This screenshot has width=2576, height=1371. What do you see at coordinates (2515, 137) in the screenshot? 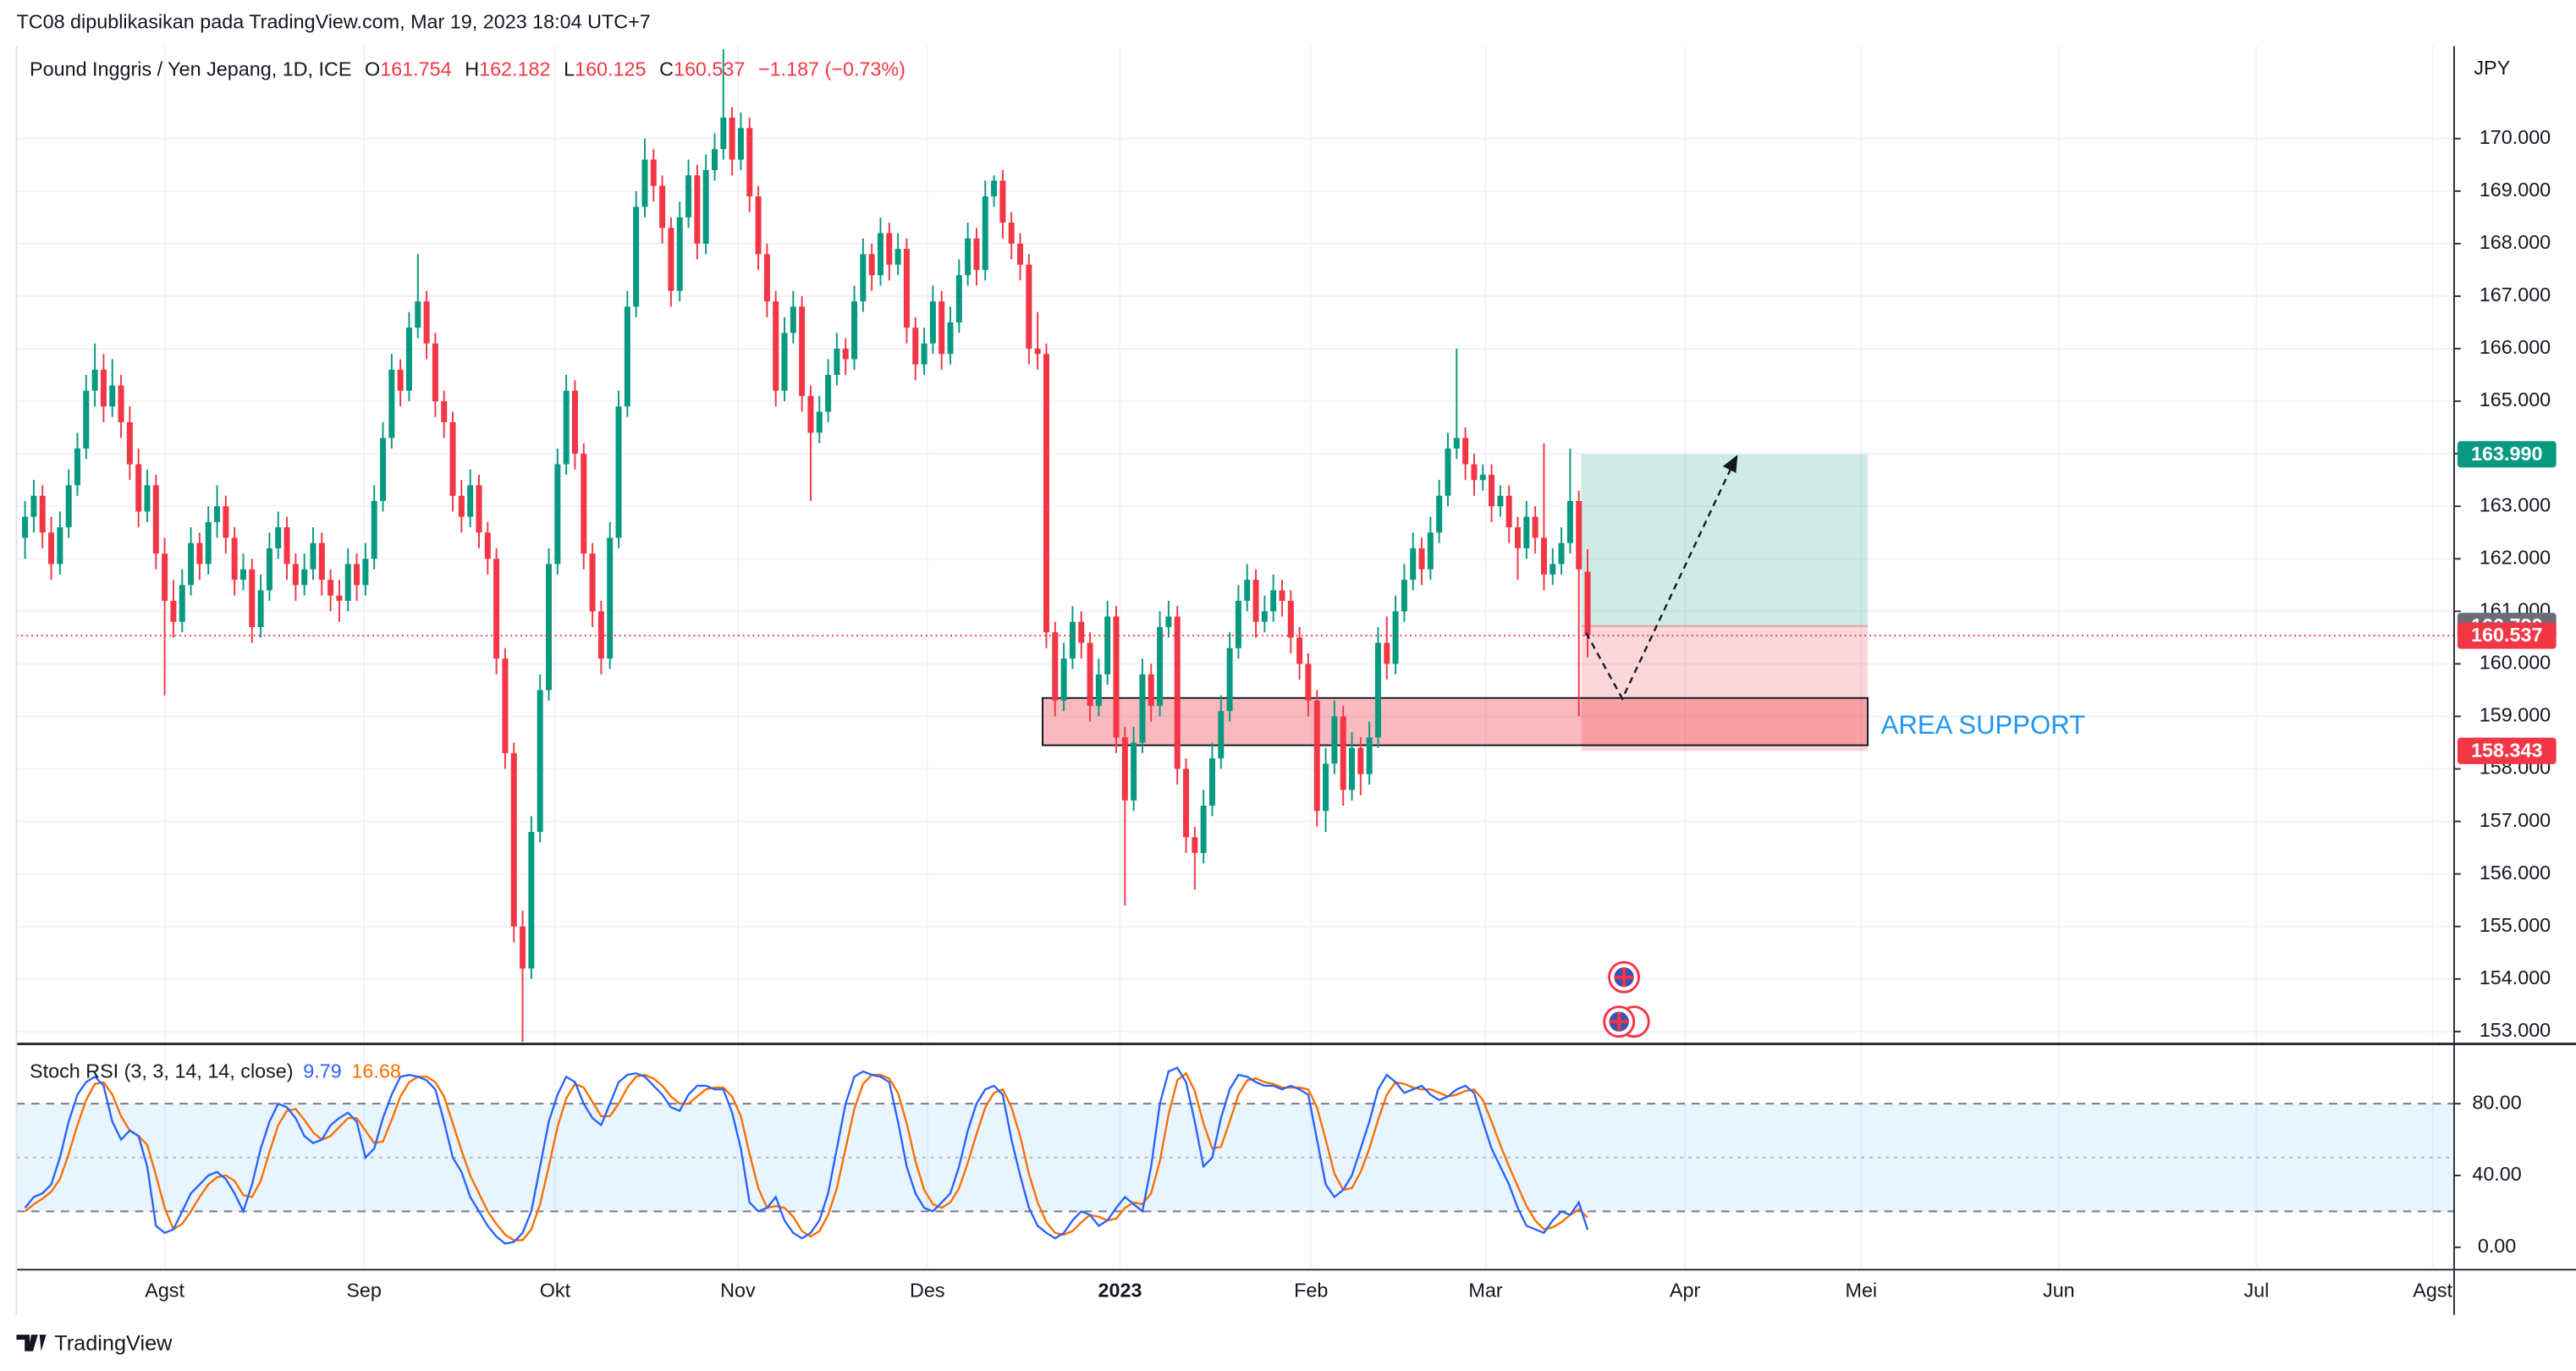
I see `y-tick-label: 170.000` at bounding box center [2515, 137].